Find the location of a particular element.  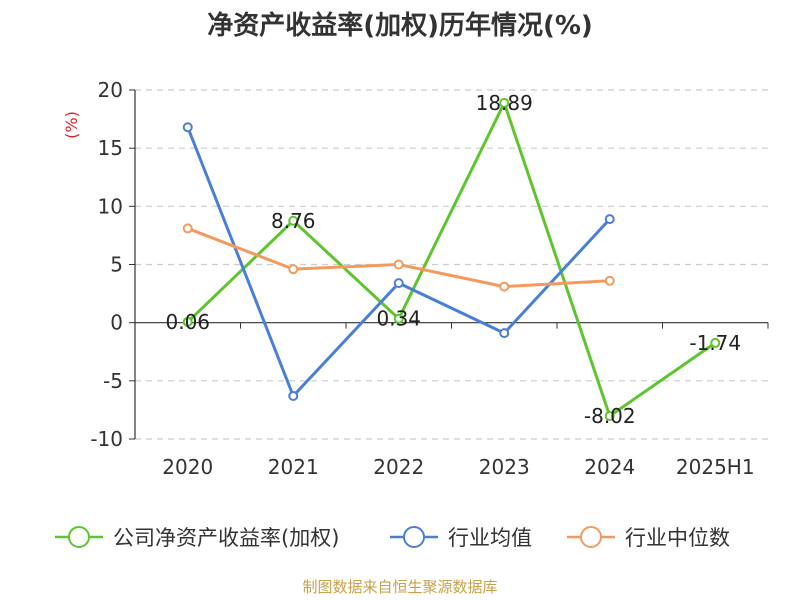

data-label: -1.74 is located at coordinates (715, 343).